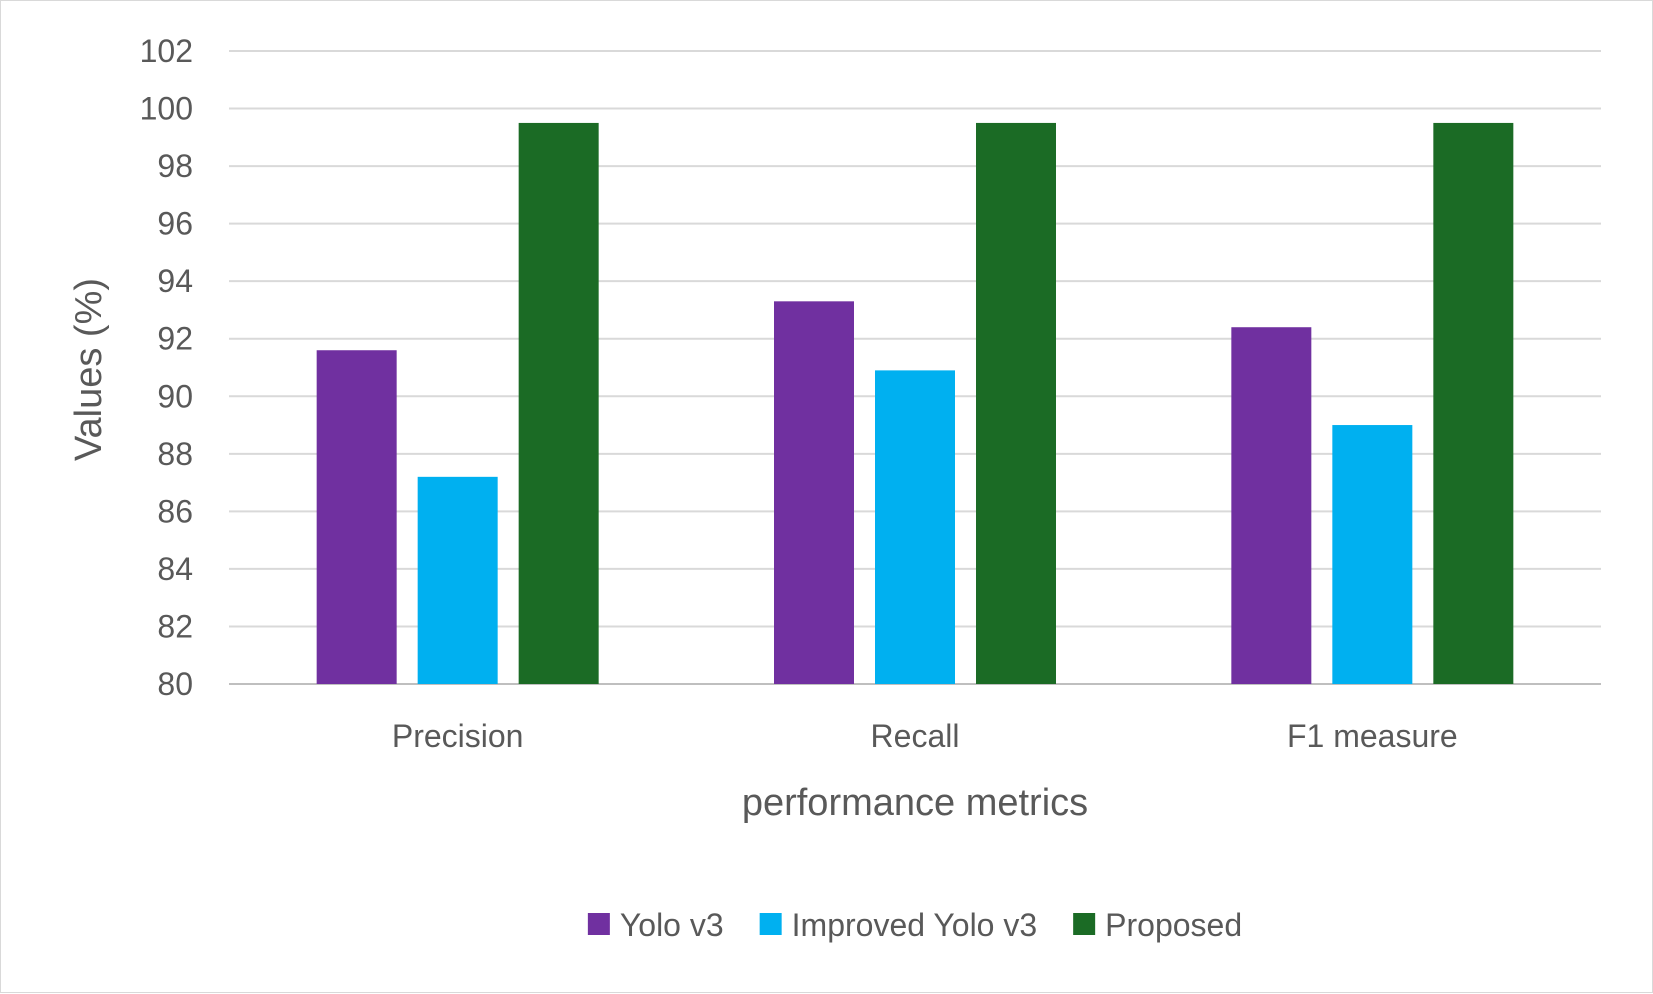 The height and width of the screenshot is (994, 1653). What do you see at coordinates (1271, 505) in the screenshot?
I see `bar-yolo-v3-f1-measure` at bounding box center [1271, 505].